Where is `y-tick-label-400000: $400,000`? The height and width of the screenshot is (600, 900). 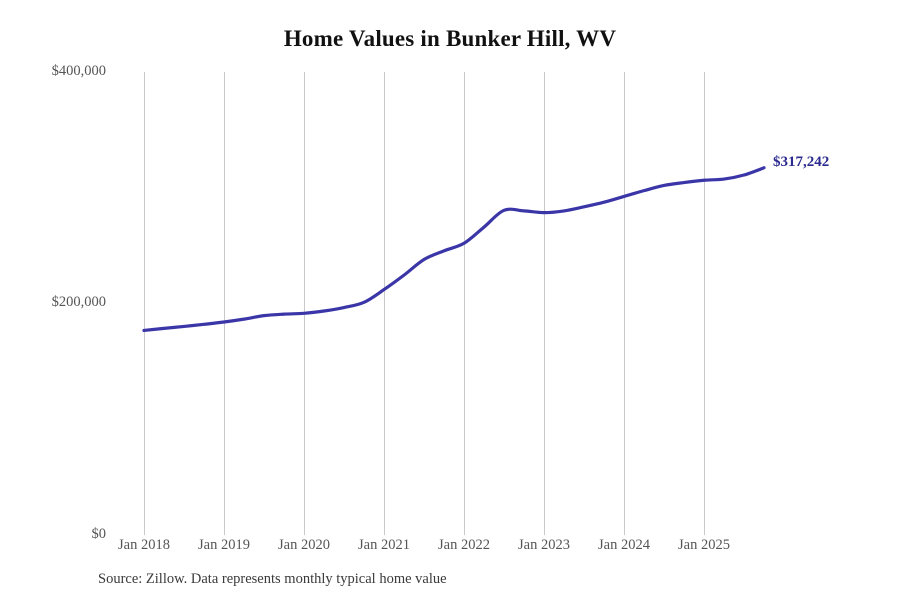 y-tick-label-400000: $400,000 is located at coordinates (78, 71).